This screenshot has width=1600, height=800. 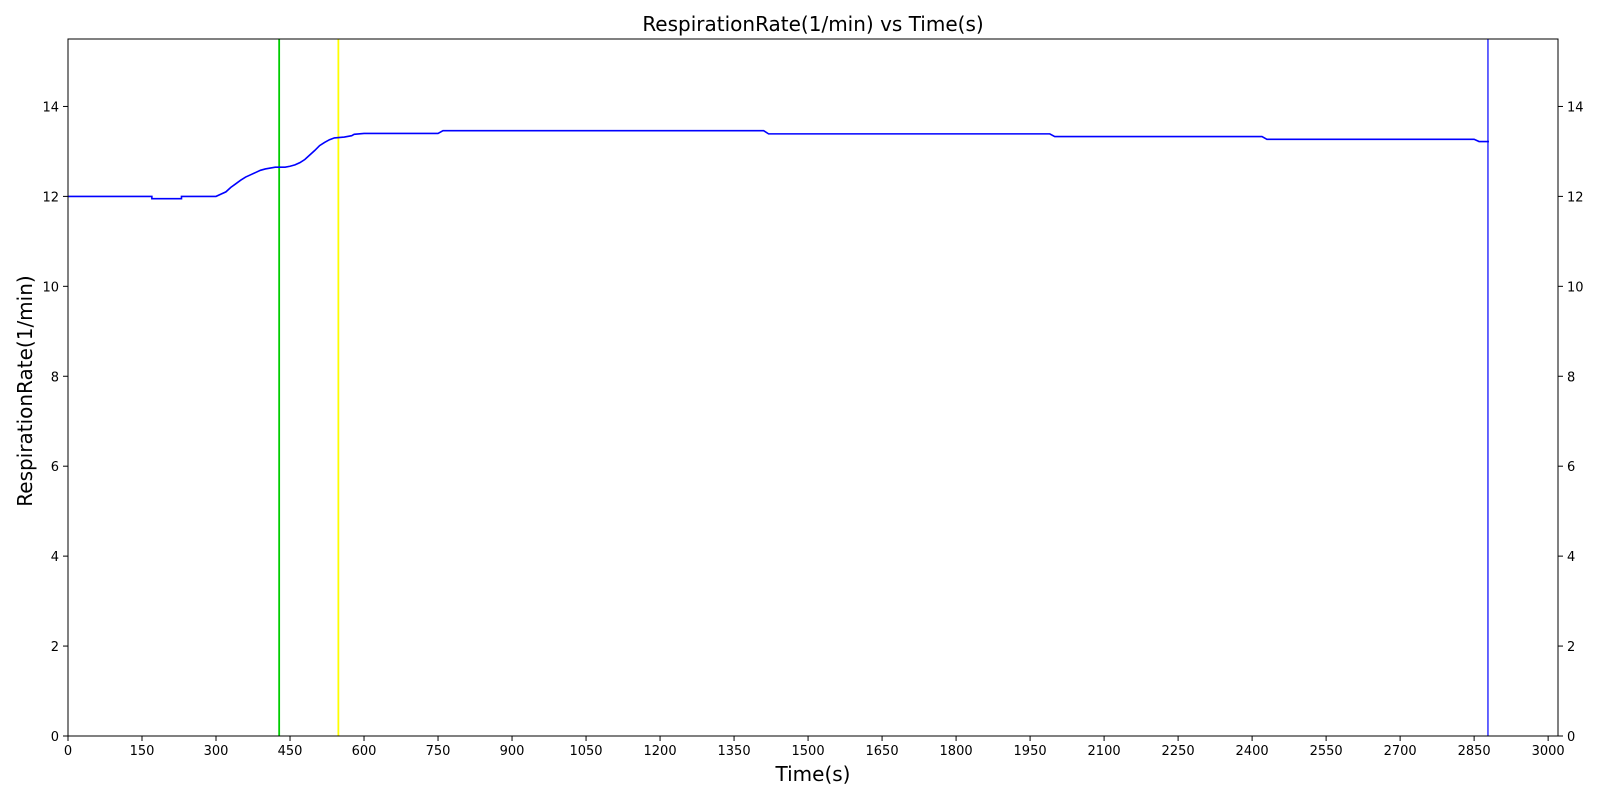 What do you see at coordinates (1571, 647) in the screenshot?
I see `y-tick-label-right-1: 2` at bounding box center [1571, 647].